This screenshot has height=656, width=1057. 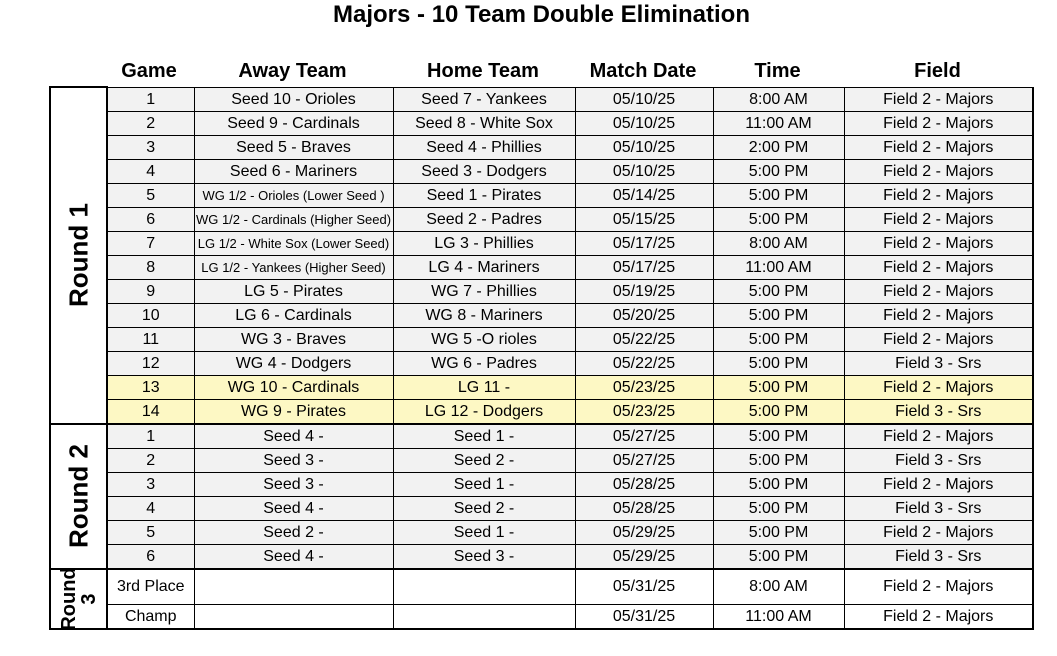 What do you see at coordinates (484, 315) in the screenshot?
I see `home-team-cell: WG 8 - Mariners` at bounding box center [484, 315].